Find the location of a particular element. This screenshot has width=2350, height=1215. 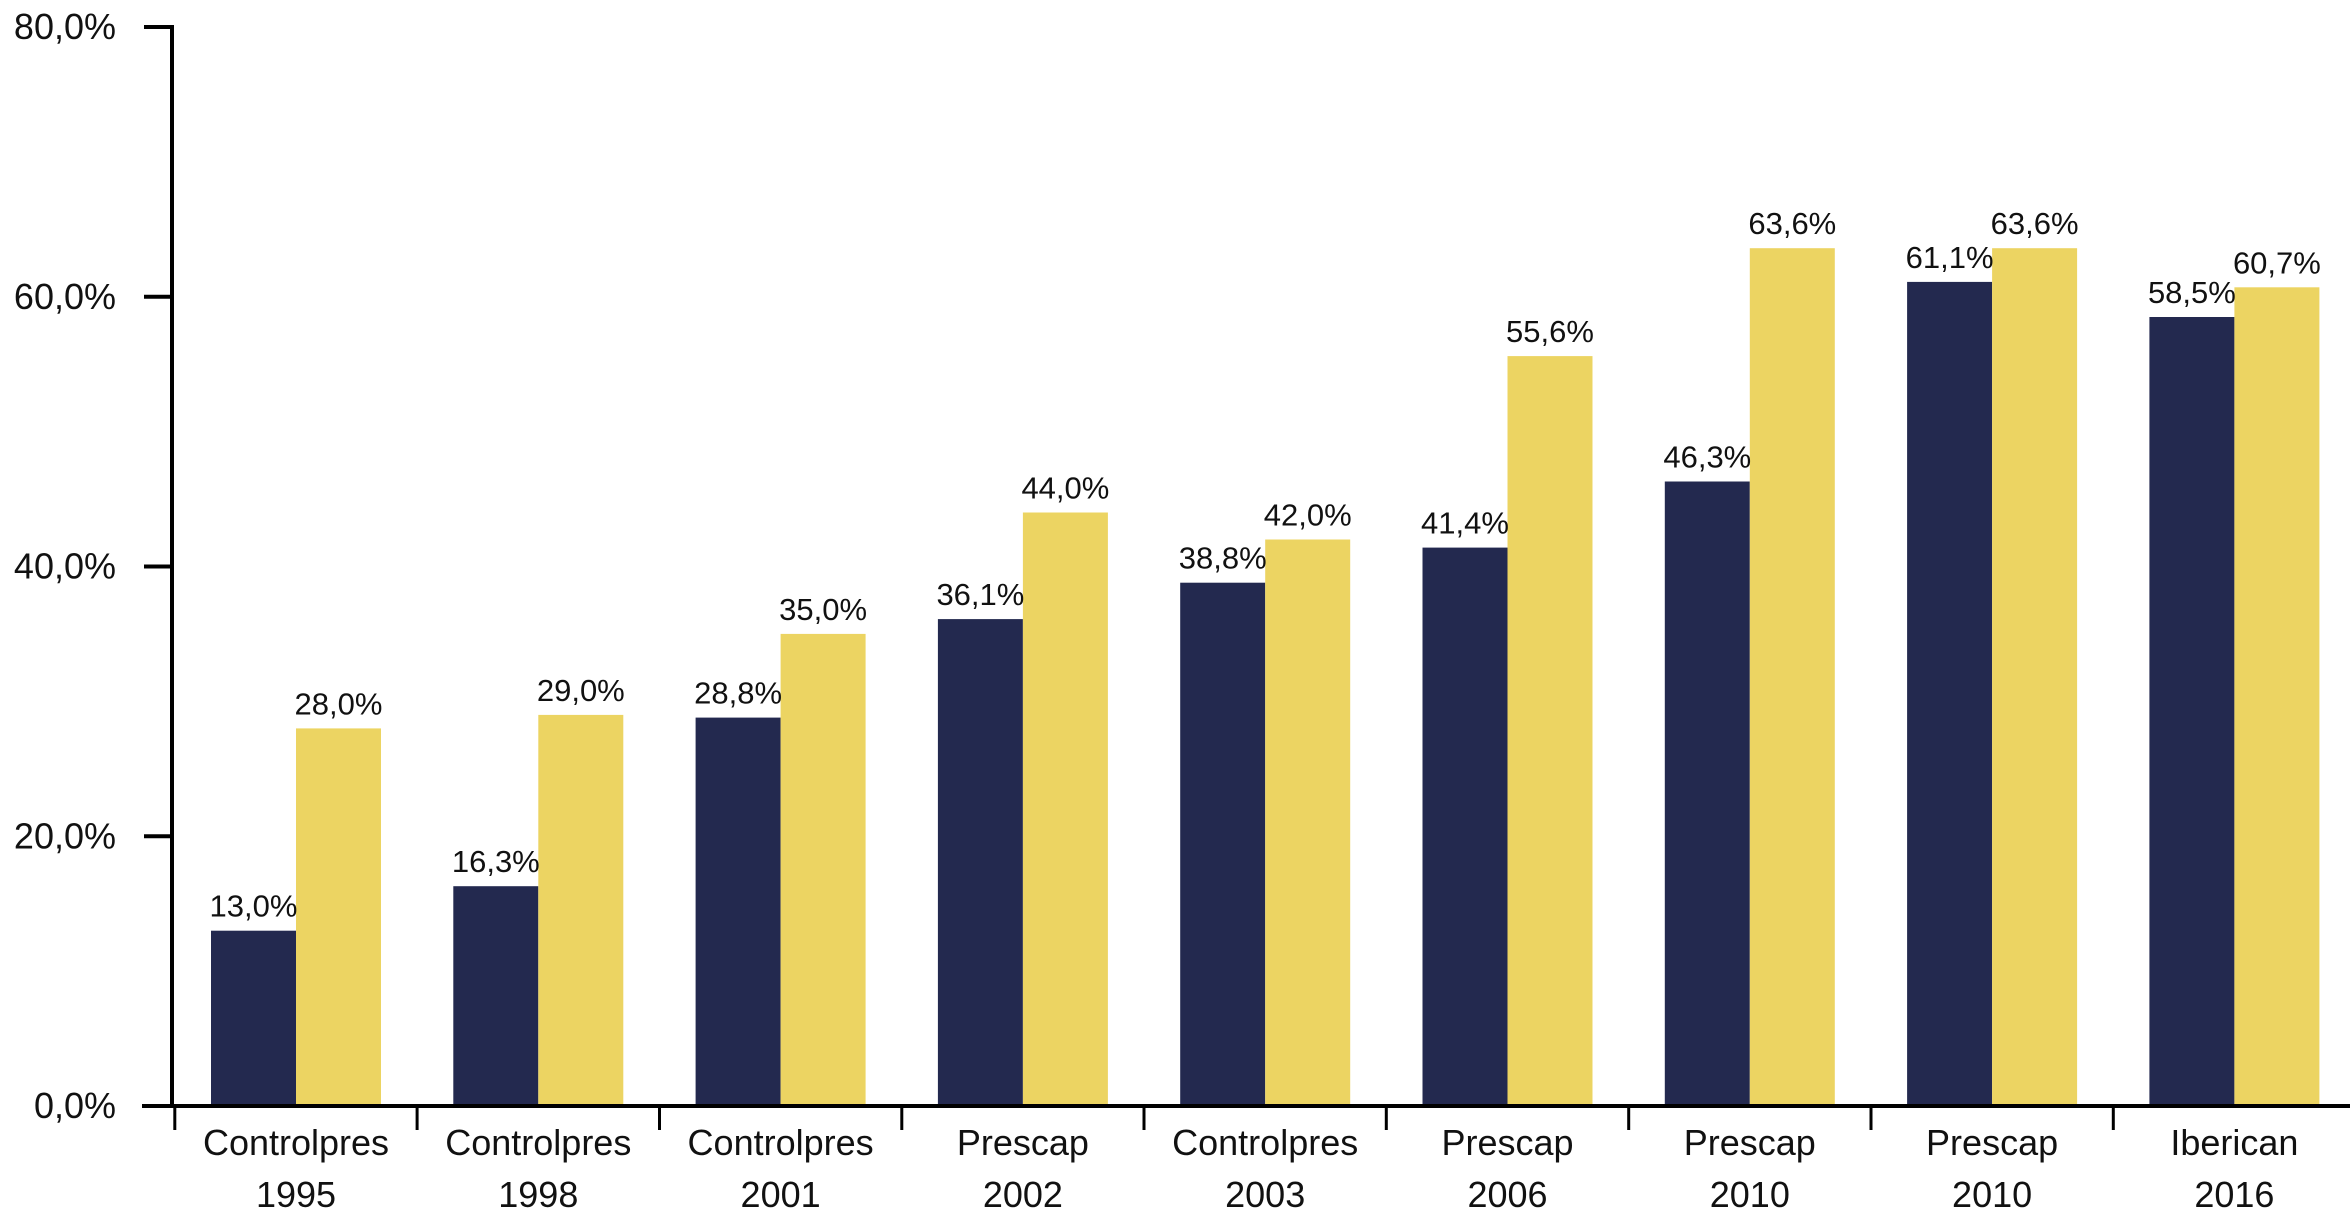

data-label-series-1-cat-6: 41,4% is located at coordinates (1465, 523).